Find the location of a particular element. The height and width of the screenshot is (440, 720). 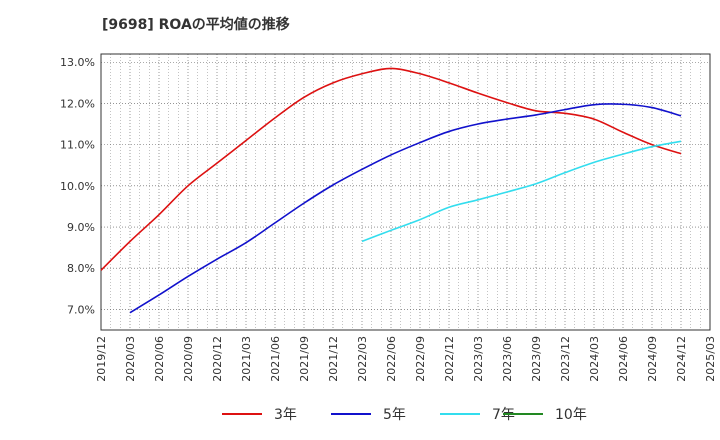

legend-label: 7年 is located at coordinates (503, 415).